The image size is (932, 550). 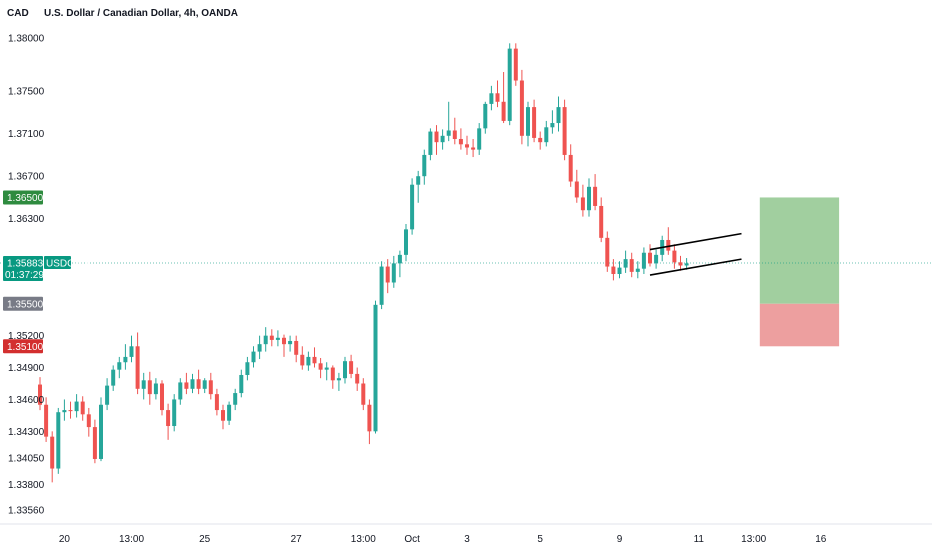 What do you see at coordinates (799, 250) in the screenshot?
I see `profit-zone` at bounding box center [799, 250].